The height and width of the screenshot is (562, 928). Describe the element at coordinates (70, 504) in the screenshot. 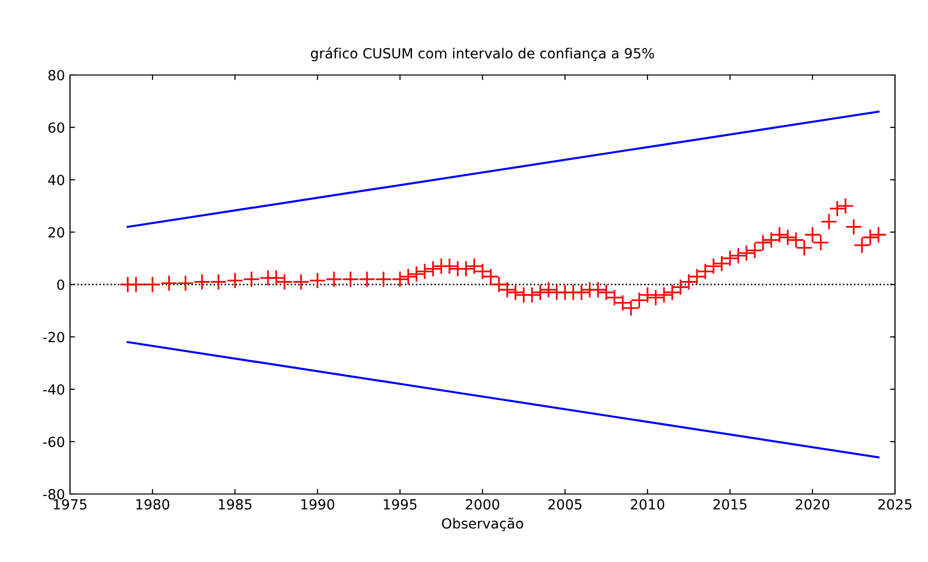

I see `x-tick-label: 1975` at that location.